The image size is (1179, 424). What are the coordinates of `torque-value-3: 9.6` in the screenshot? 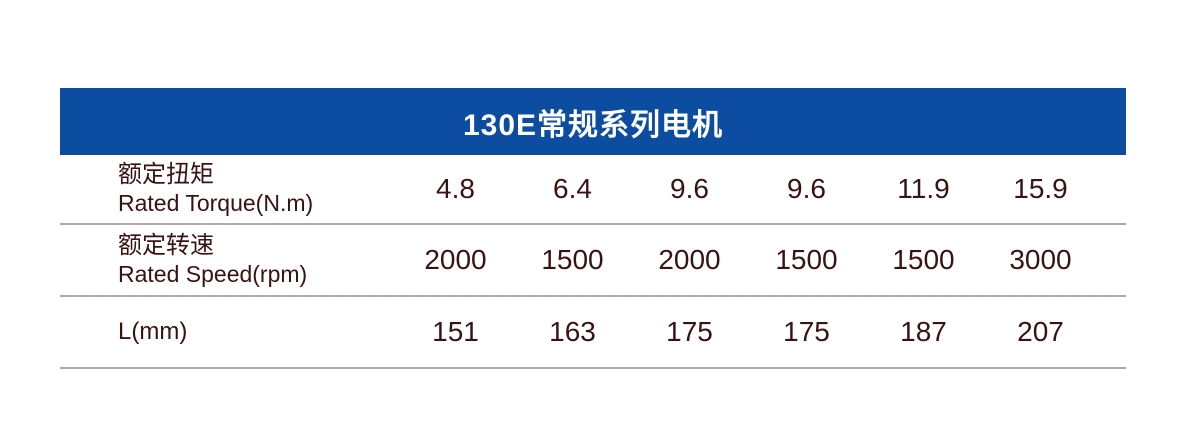 It's located at (689, 188).